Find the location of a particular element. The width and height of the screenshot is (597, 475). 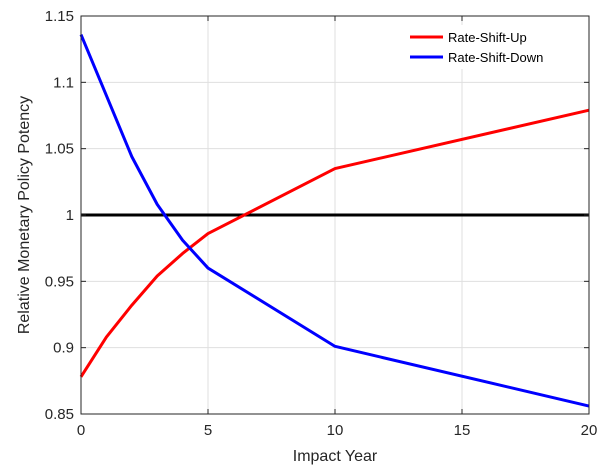

x-tick-label: 20 is located at coordinates (589, 430).